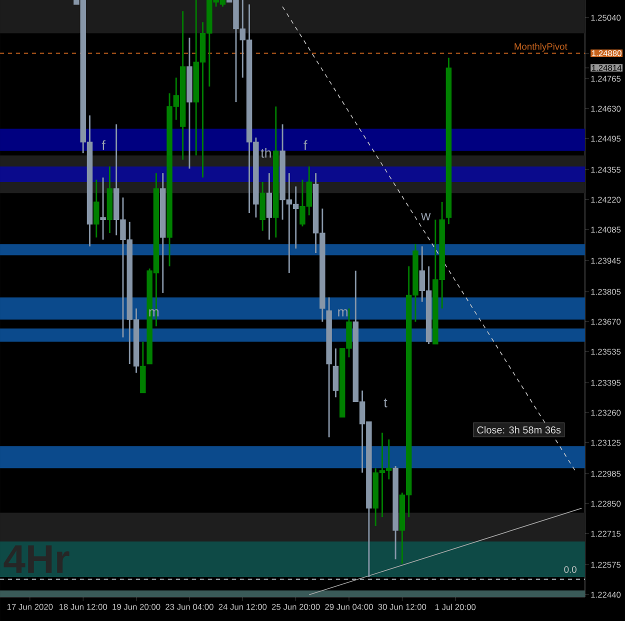 The width and height of the screenshot is (625, 621). What do you see at coordinates (136, 607) in the screenshot?
I see `x-tick-label: 19 Jun 20:00` at bounding box center [136, 607].